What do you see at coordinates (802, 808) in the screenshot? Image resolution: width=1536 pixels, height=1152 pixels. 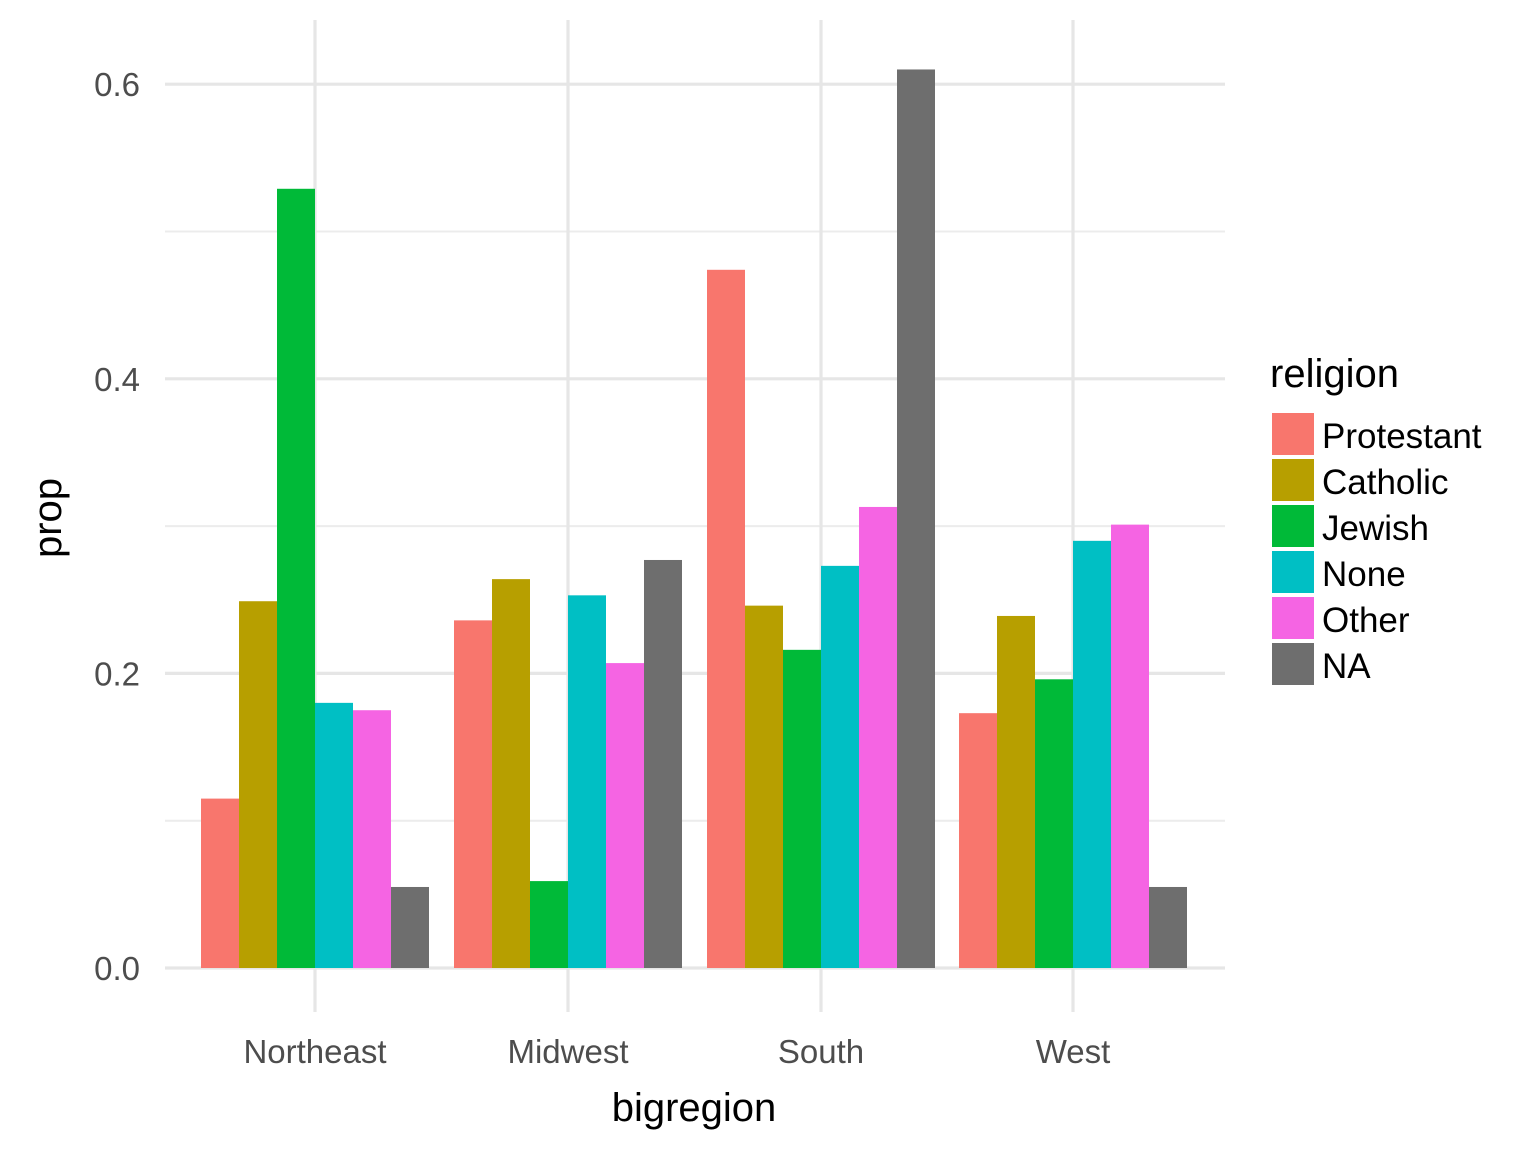 I see `bar-jewish-south` at bounding box center [802, 808].